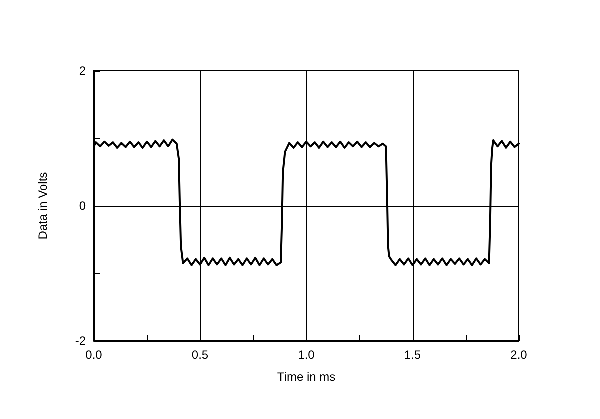 The width and height of the screenshot is (600, 419). I want to click on x-tick-label: 1.5, so click(413, 355).